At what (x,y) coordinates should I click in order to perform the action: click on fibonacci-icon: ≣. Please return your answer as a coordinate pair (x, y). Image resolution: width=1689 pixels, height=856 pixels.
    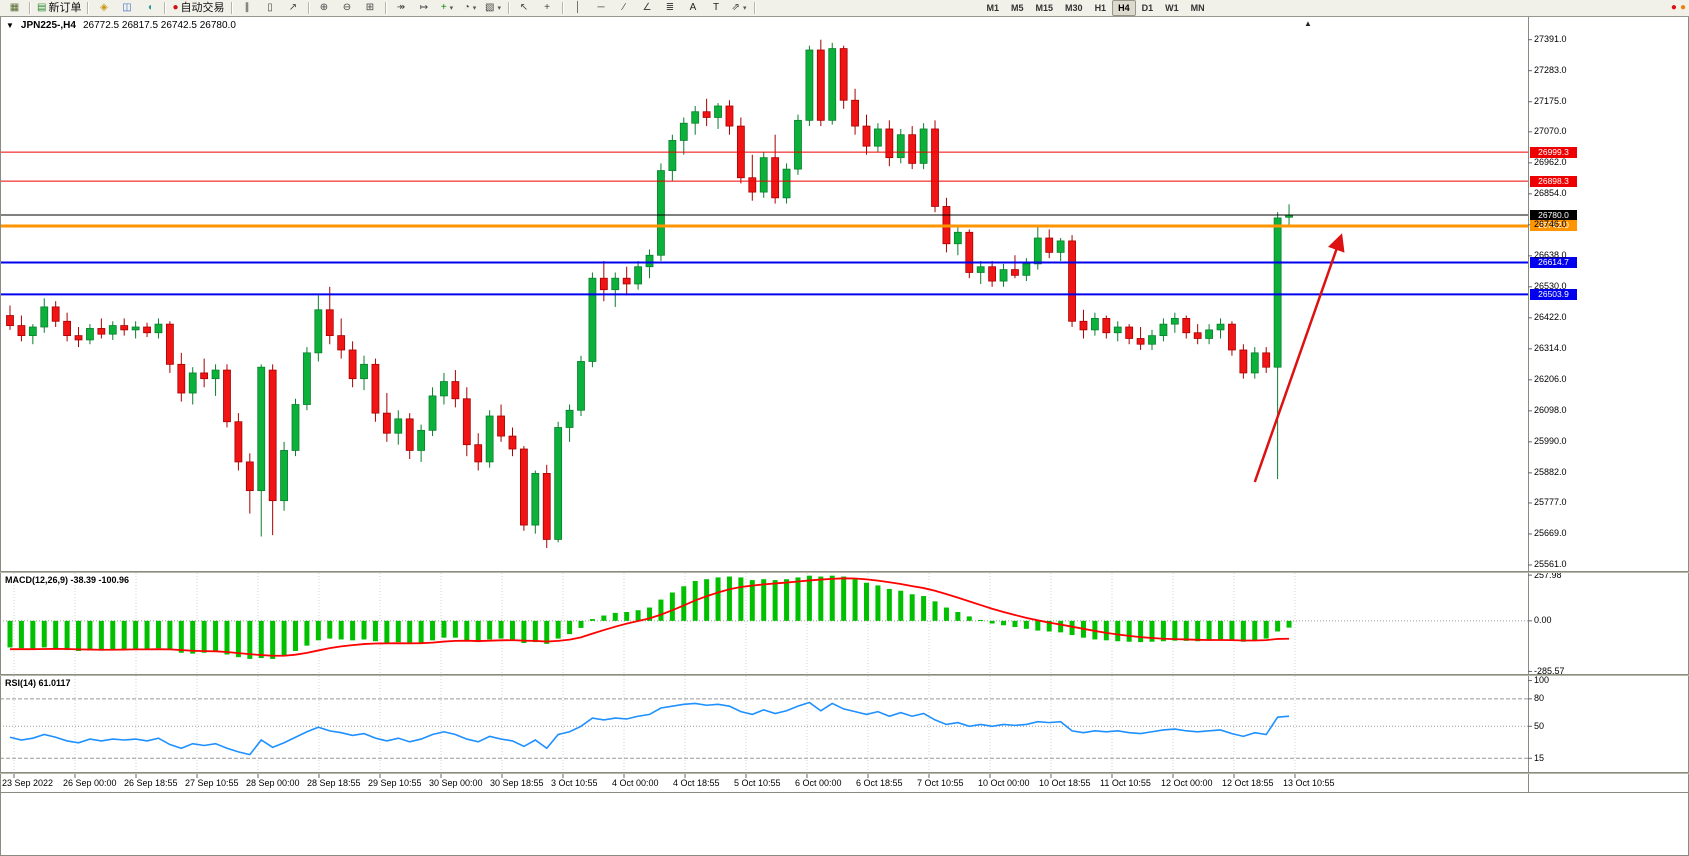
    Looking at the image, I should click on (670, 7).